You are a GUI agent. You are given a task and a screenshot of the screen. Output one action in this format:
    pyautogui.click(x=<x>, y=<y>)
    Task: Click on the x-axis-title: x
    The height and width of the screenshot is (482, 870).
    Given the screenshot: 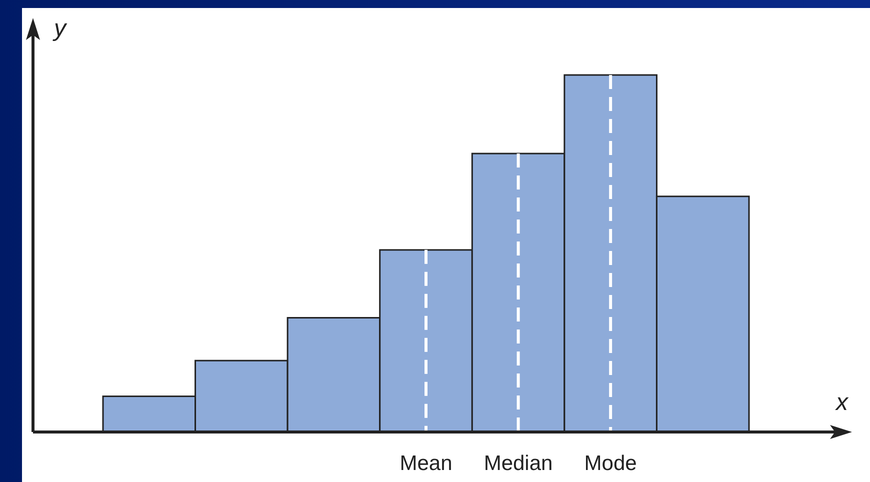 What is the action you would take?
    pyautogui.click(x=842, y=402)
    